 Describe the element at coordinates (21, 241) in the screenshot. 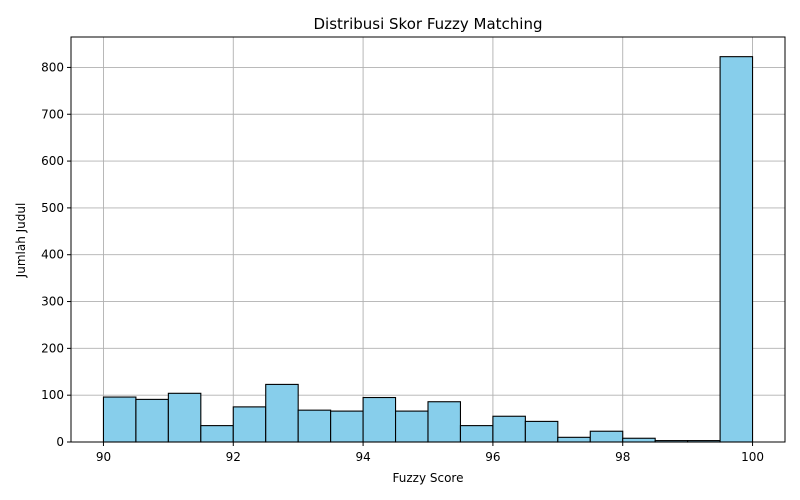

I see `y-axis-label: Jumlah Judul` at that location.